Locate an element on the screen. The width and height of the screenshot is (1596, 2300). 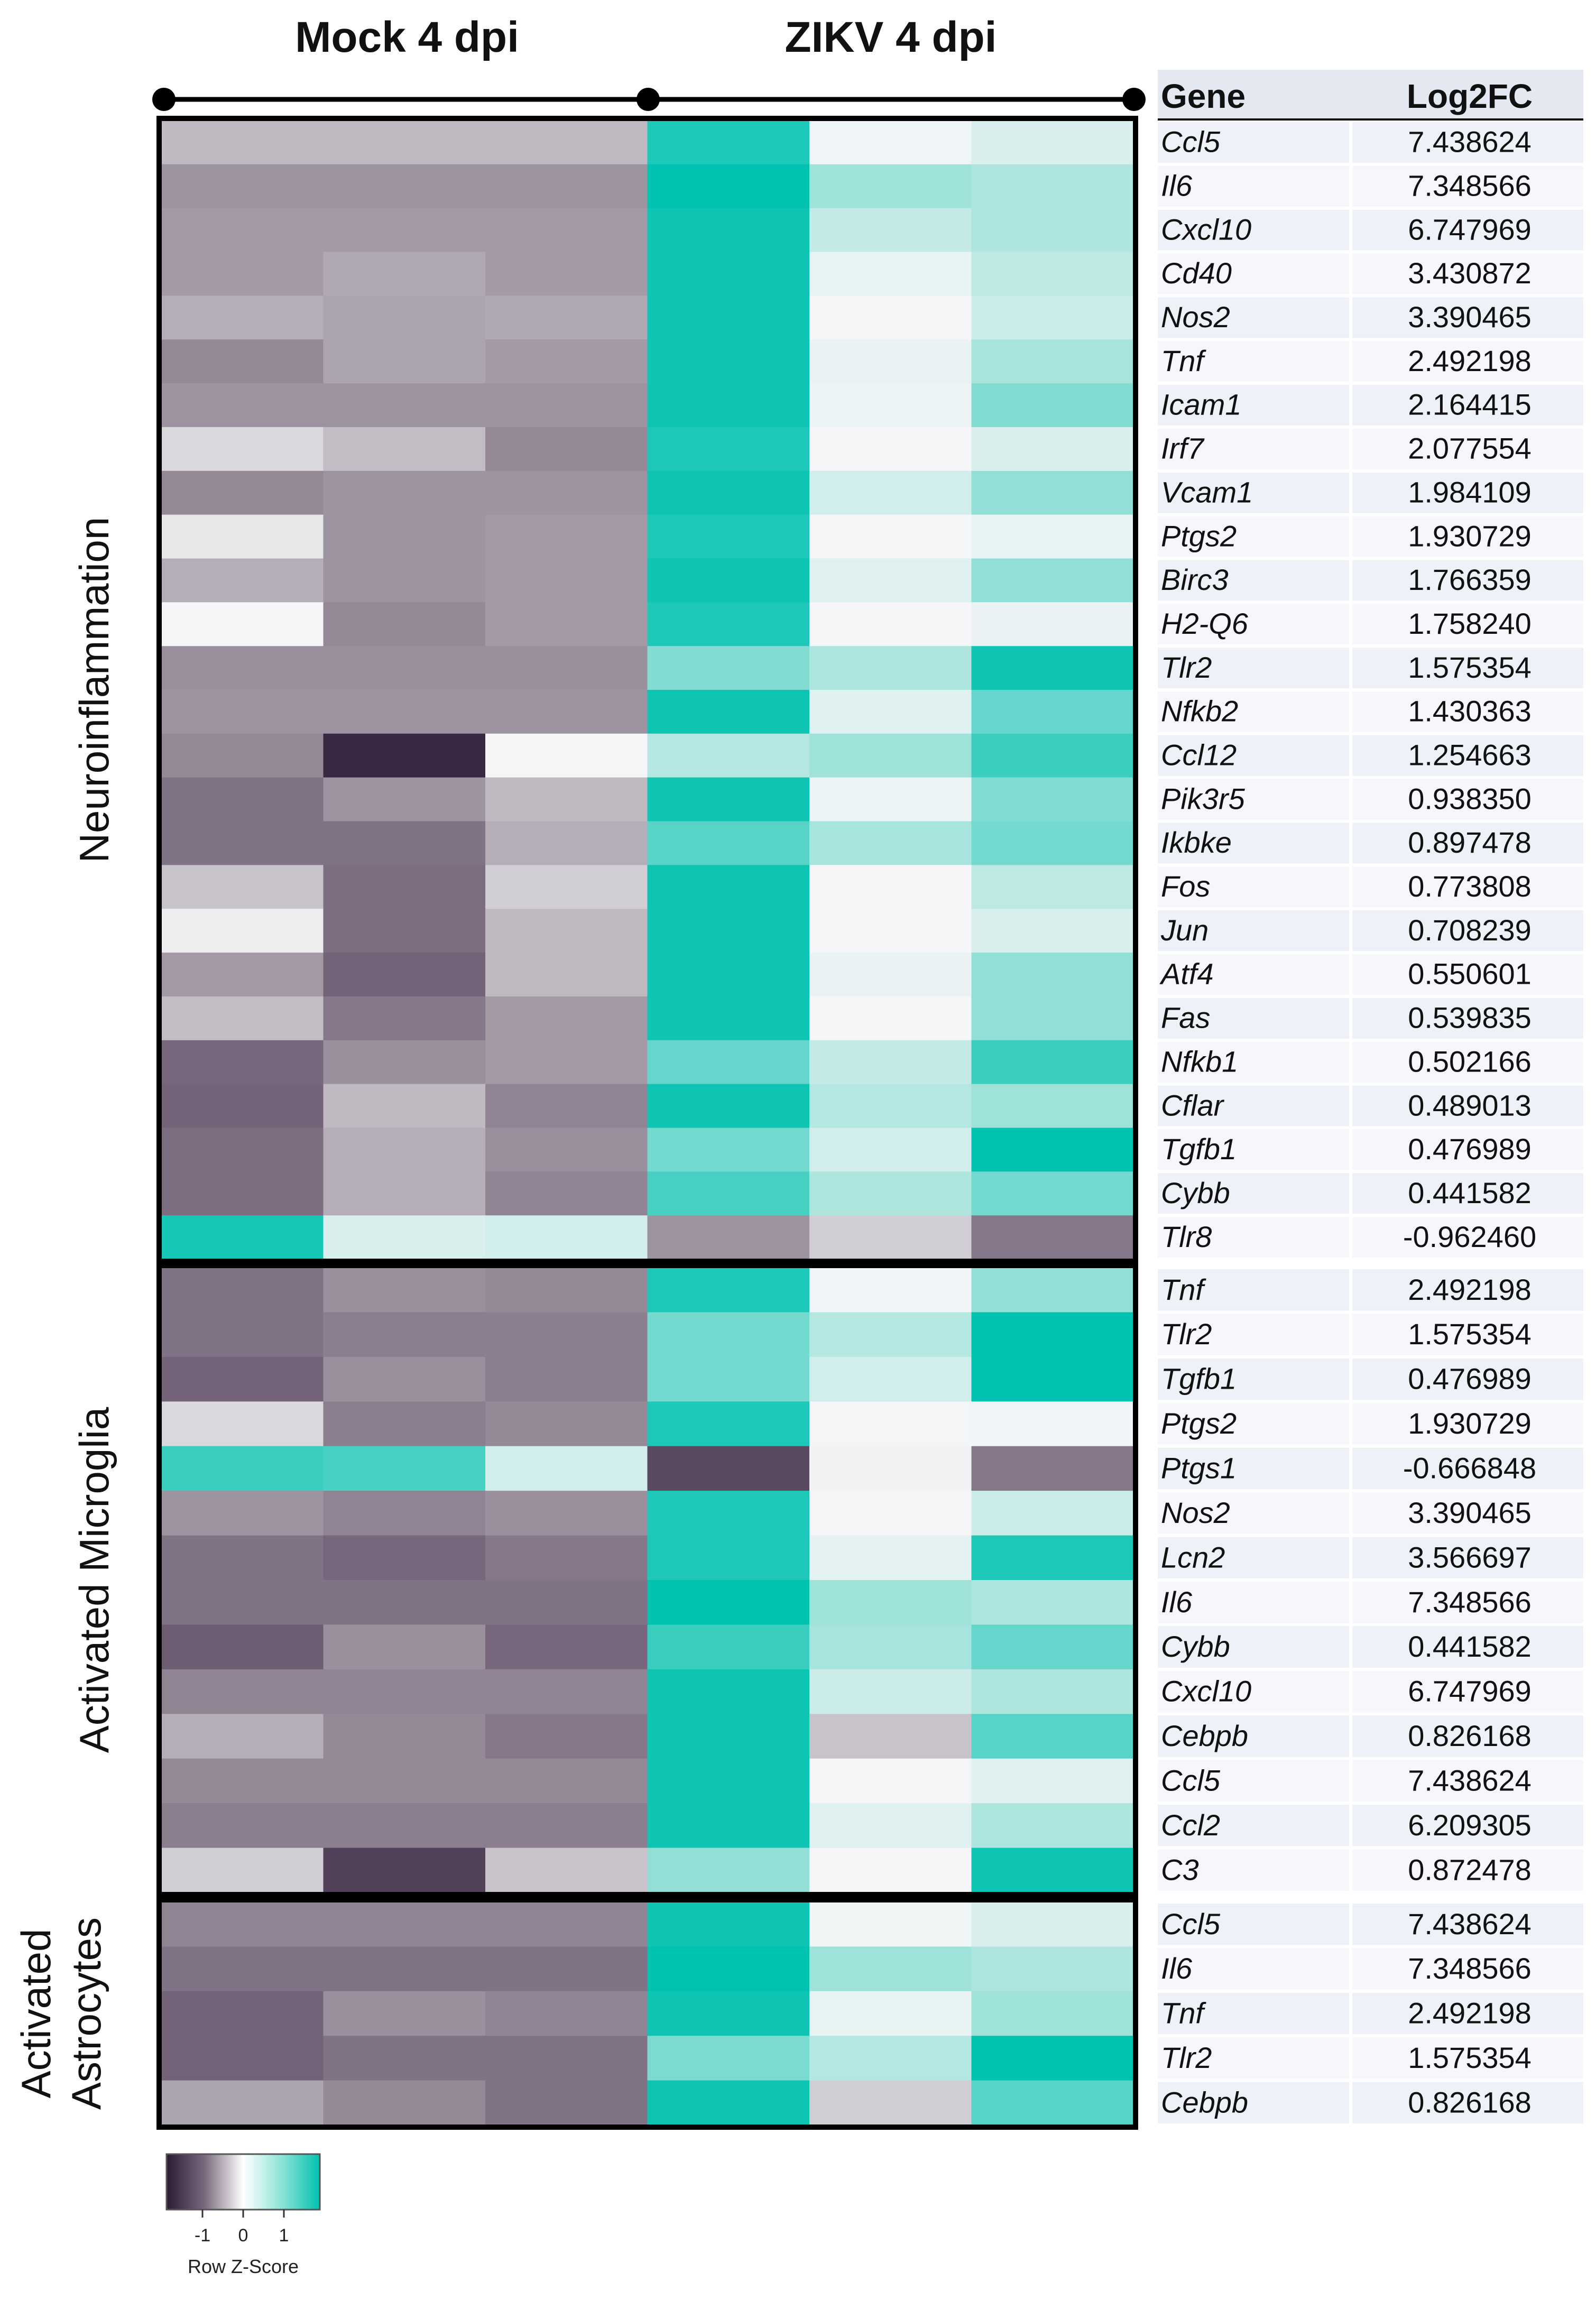
gene-label: Tnf is located at coordinates (1184, 1290).